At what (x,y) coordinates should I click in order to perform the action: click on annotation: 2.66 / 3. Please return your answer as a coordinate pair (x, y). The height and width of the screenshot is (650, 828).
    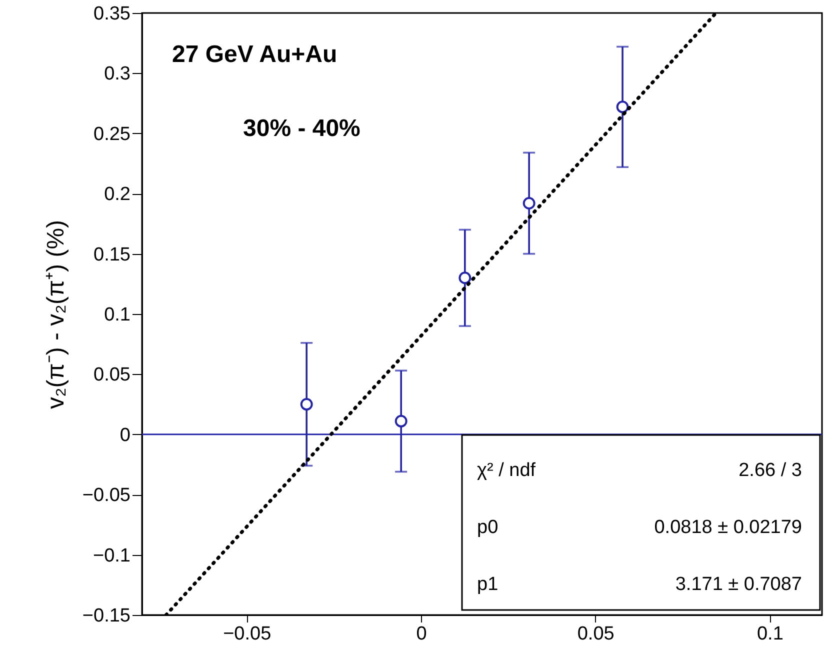
    Looking at the image, I should click on (770, 470).